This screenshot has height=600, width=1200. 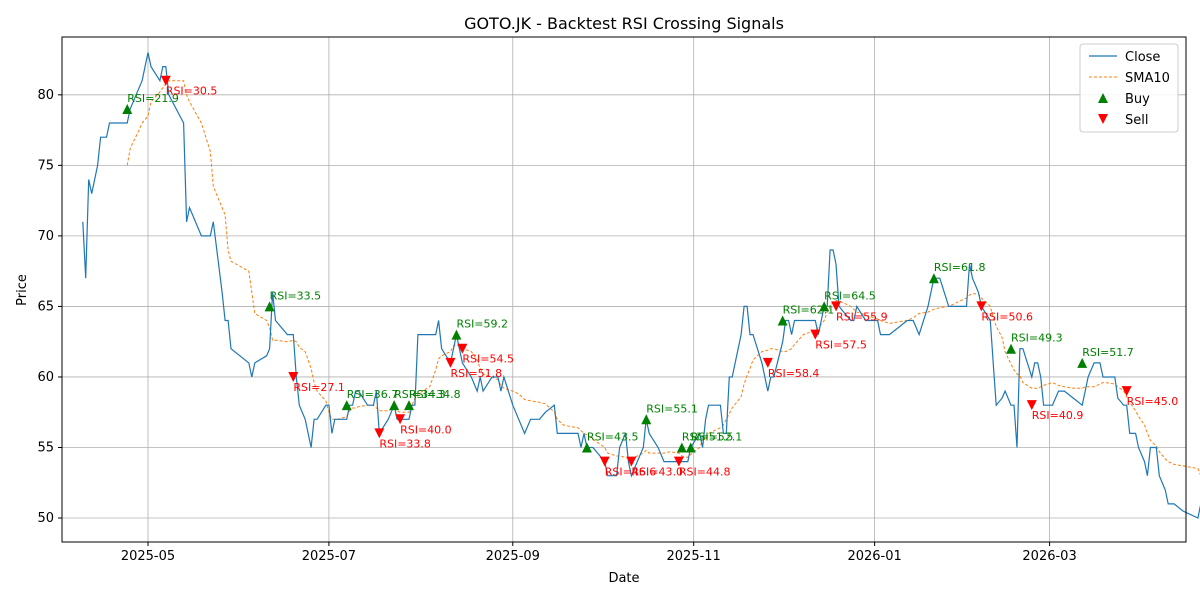 What do you see at coordinates (1153, 401) in the screenshot?
I see `sell-rsi-label: RSI=45.0` at bounding box center [1153, 401].